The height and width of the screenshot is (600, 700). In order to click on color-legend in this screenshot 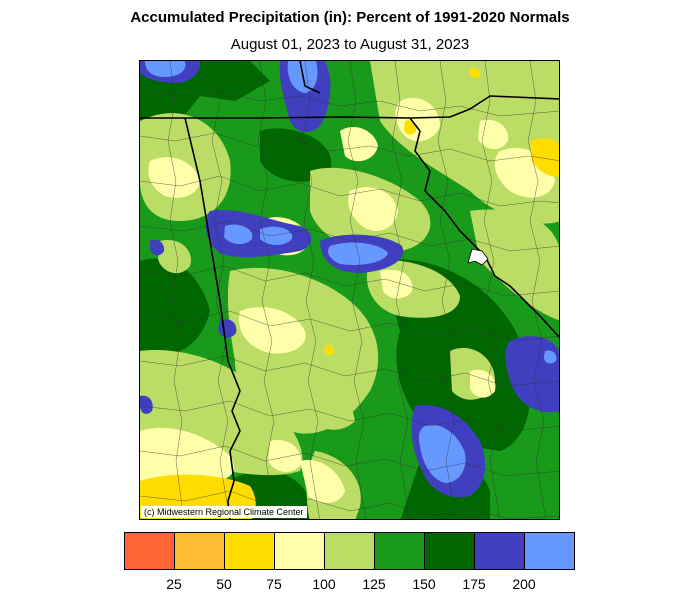, I will do `click(349, 551)`.